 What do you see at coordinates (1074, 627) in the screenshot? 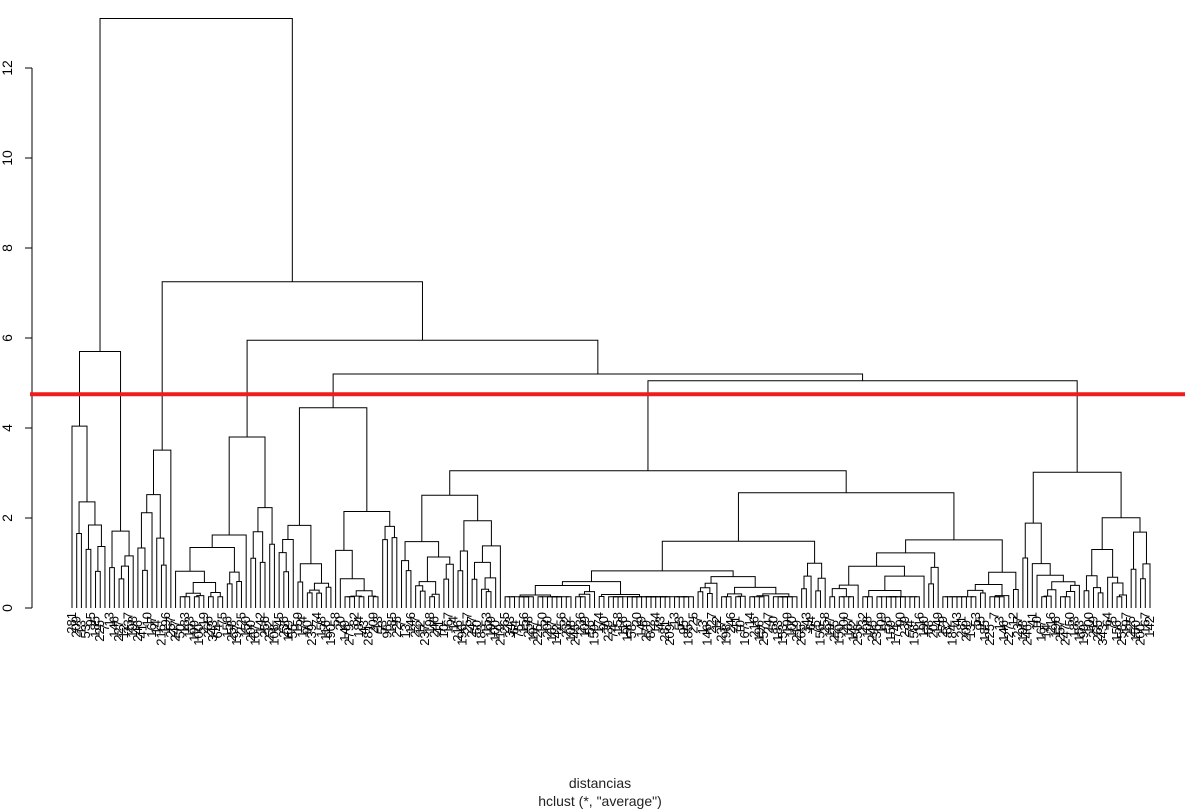
I see `leaf-label: 183` at bounding box center [1074, 627].